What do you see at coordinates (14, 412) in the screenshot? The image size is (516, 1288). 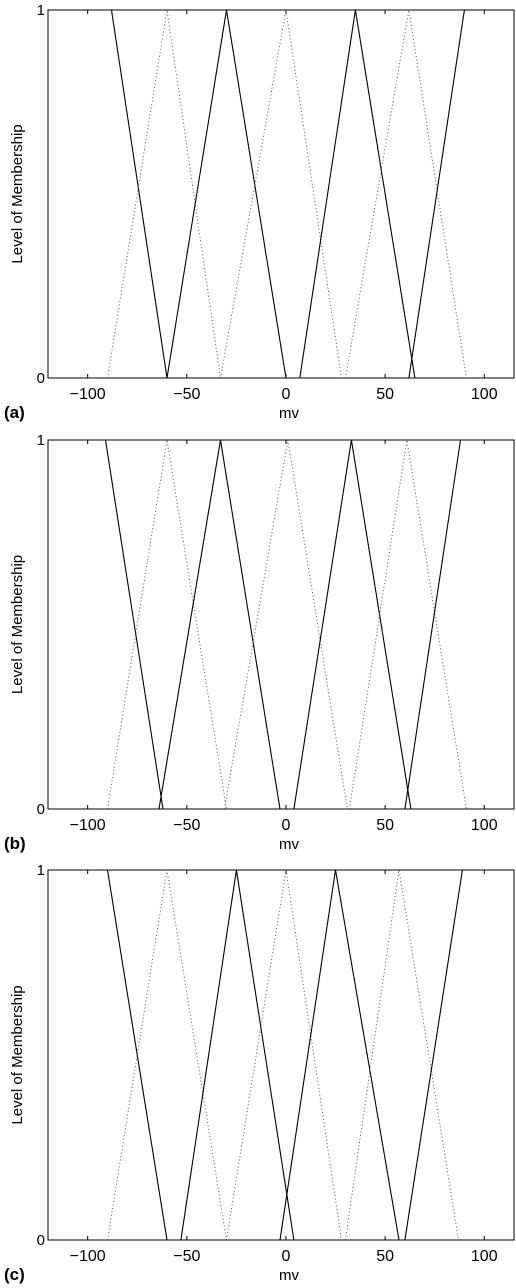 I see `panel-label: (a)` at bounding box center [14, 412].